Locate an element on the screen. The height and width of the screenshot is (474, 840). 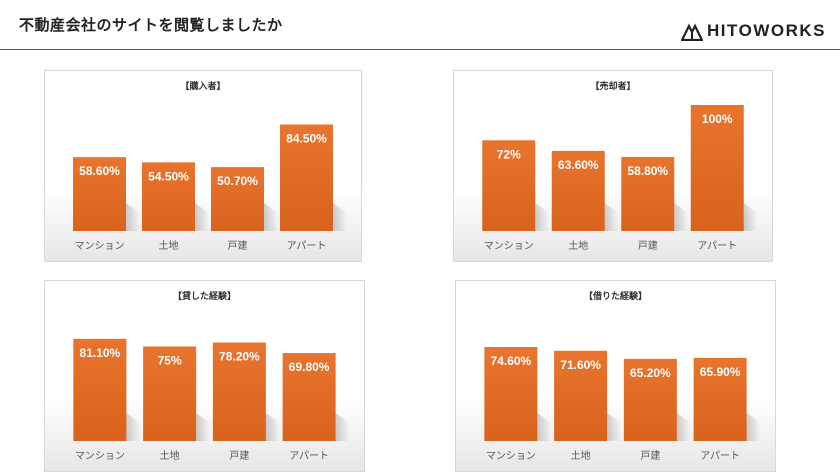
data-label: 72% is located at coordinates (509, 154).